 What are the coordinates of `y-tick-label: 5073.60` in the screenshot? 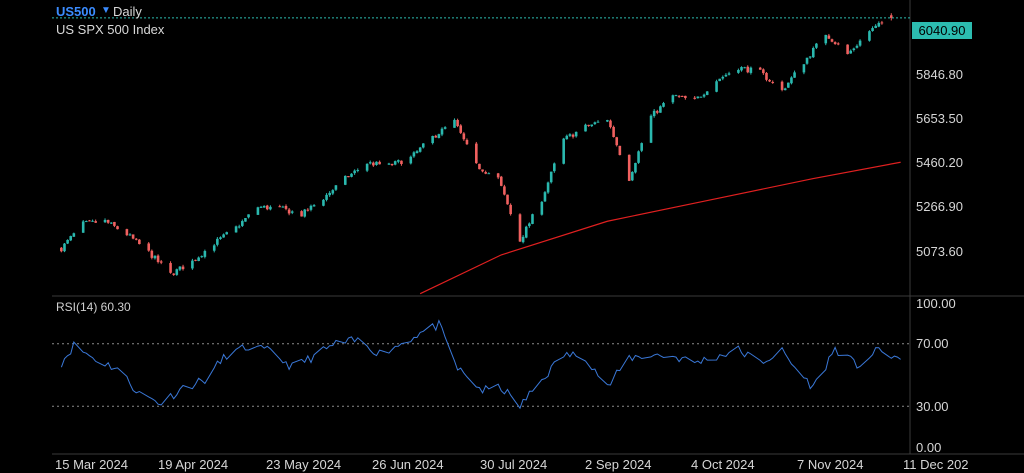 It's located at (939, 251).